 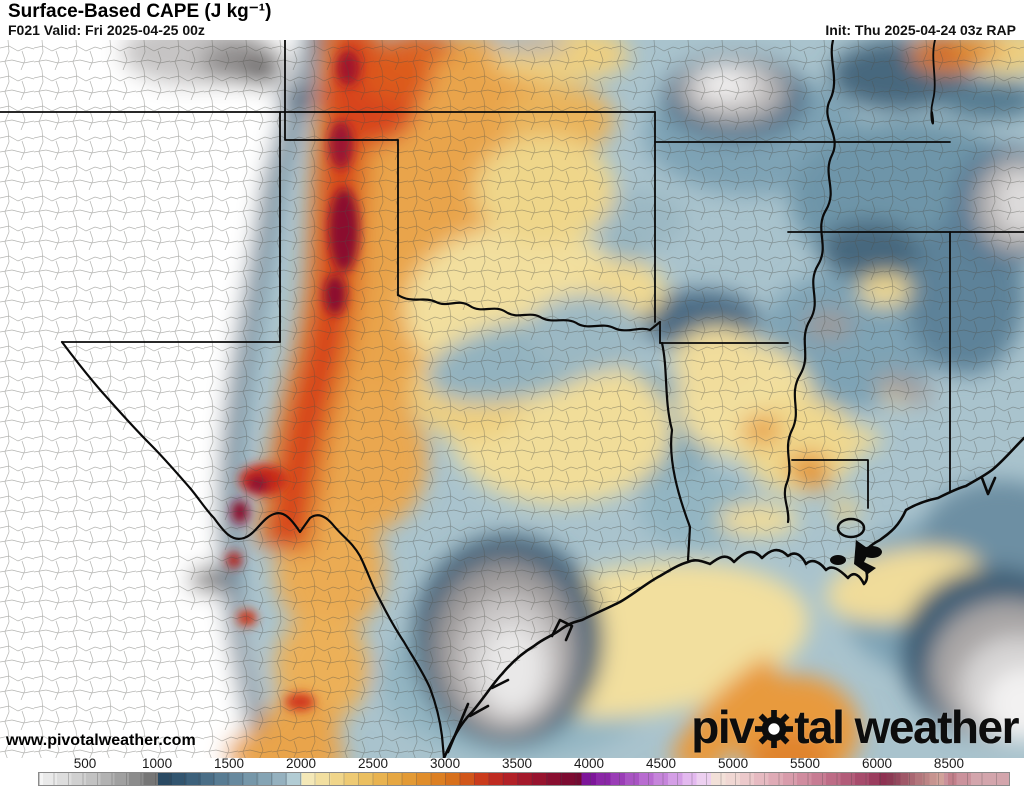 What do you see at coordinates (589, 763) in the screenshot?
I see `colorbar-tick: 4000` at bounding box center [589, 763].